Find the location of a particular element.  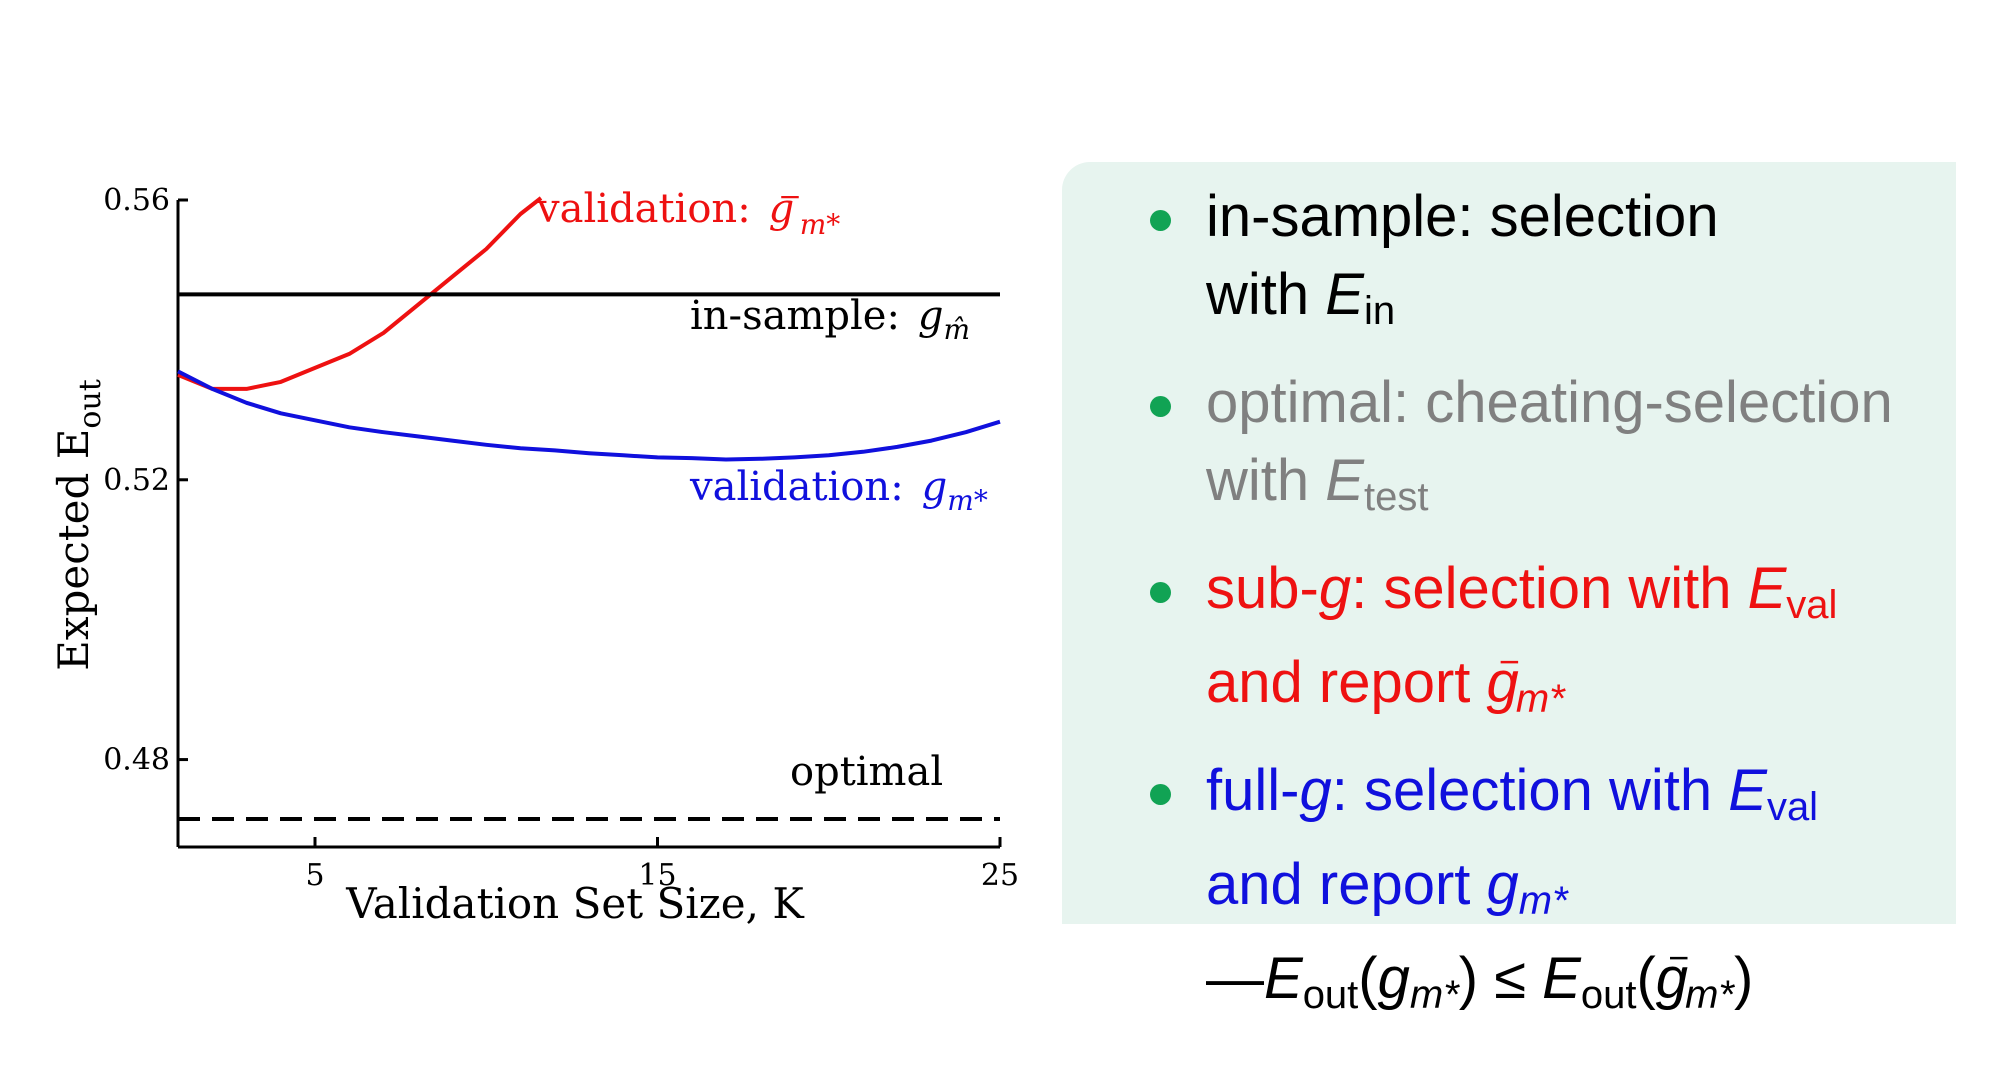

bullet-text: with Etest is located at coordinates (1317, 483).